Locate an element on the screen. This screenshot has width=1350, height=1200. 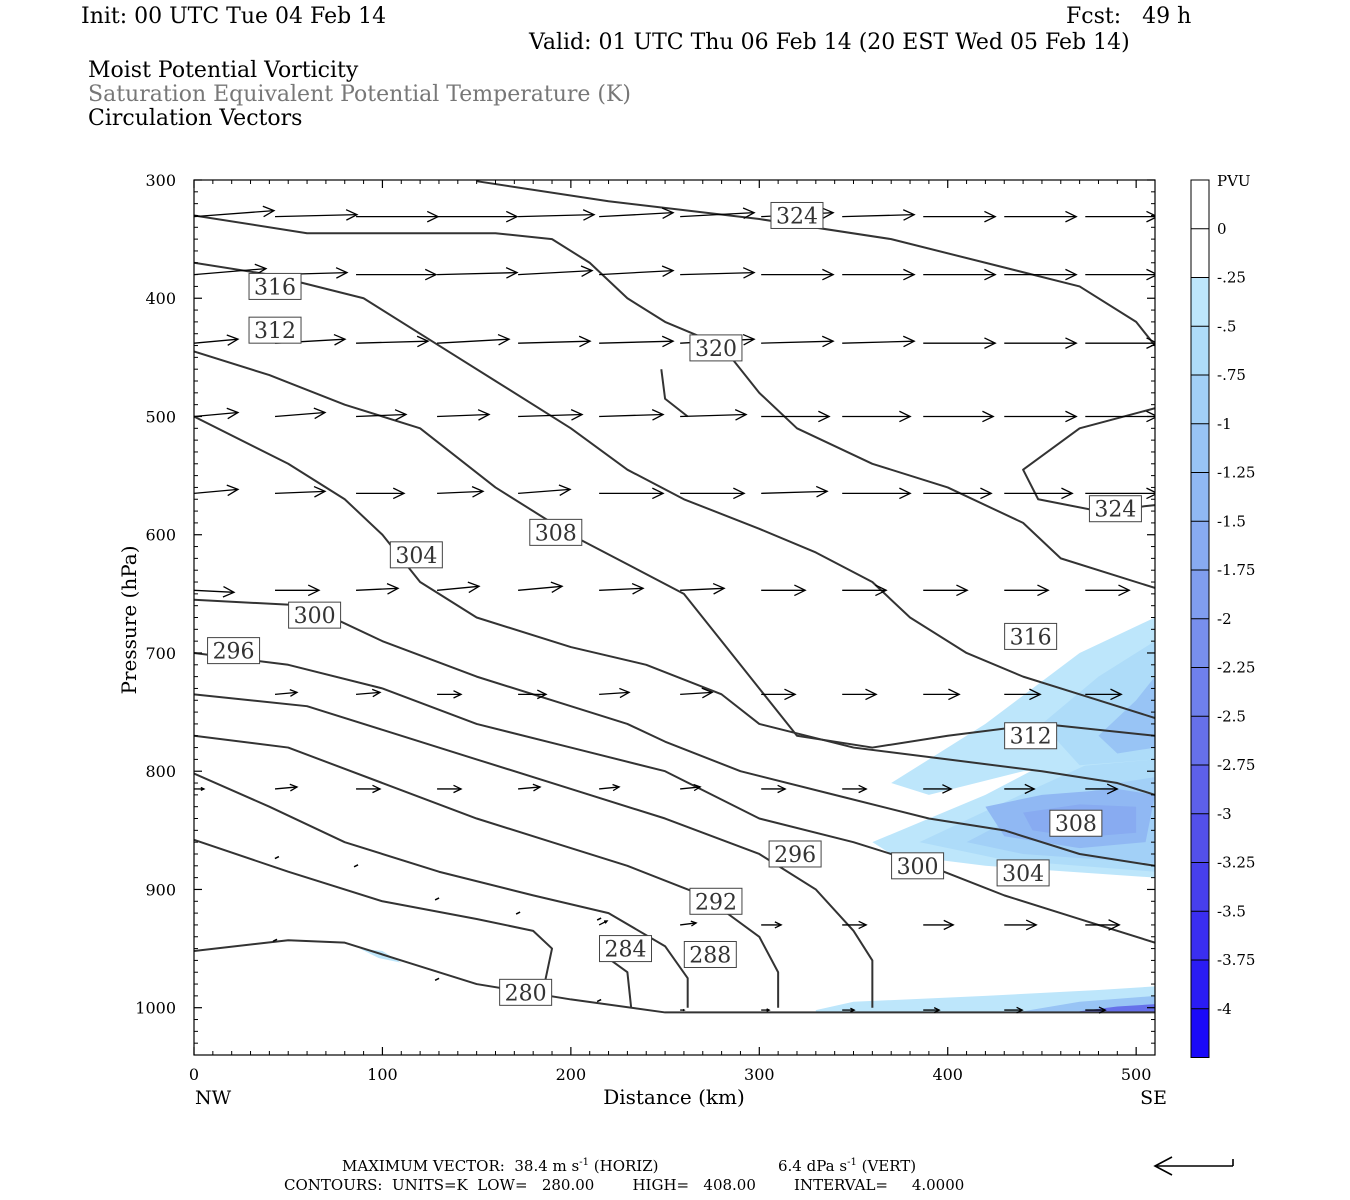
y-axis-label: Pressure (hPa) is located at coordinates (129, 620).